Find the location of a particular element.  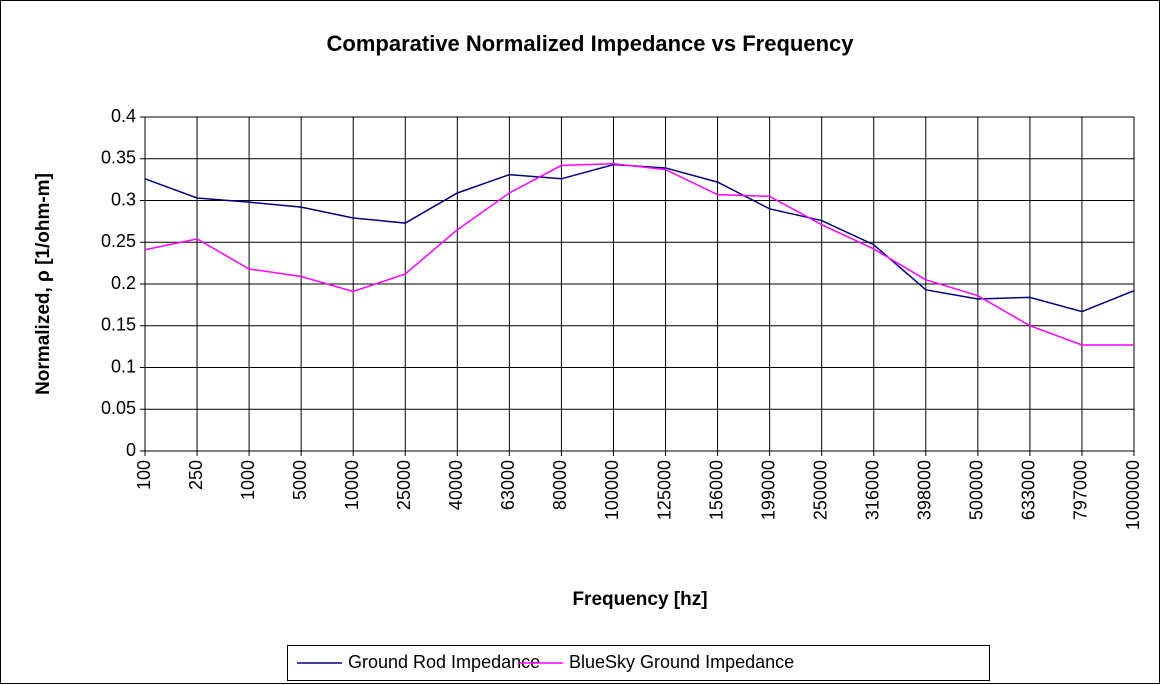

x-tick-label: 316000 is located at coordinates (872, 490).